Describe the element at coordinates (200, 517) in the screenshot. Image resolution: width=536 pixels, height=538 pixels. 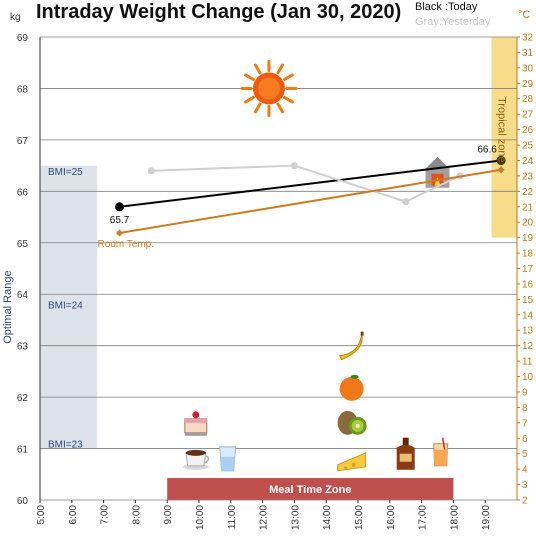
I see `x-tick-label: 10:00` at that location.